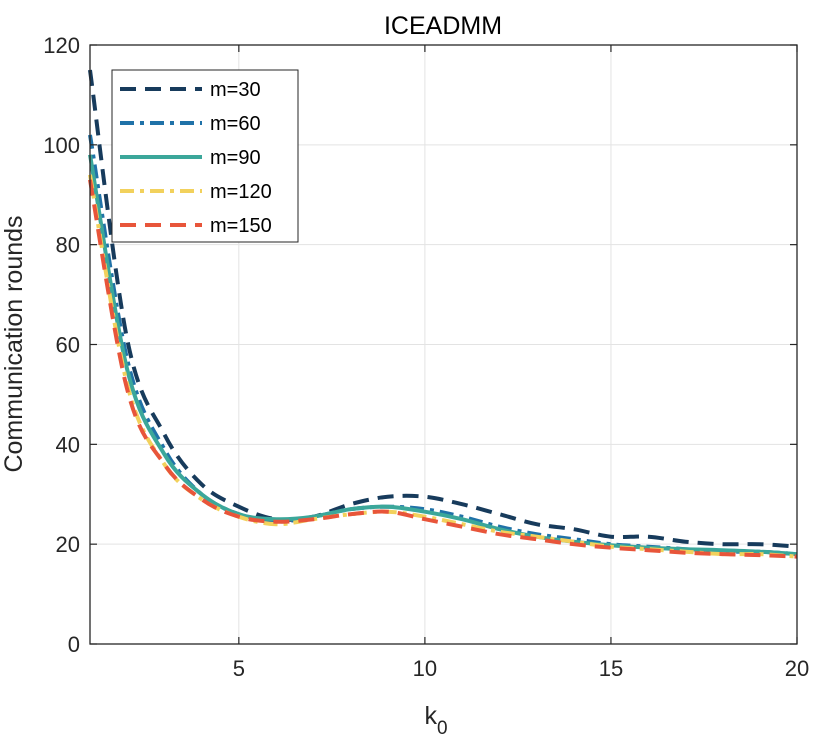  Describe the element at coordinates (611, 668) in the screenshot. I see `x-tick-label: 15` at that location.